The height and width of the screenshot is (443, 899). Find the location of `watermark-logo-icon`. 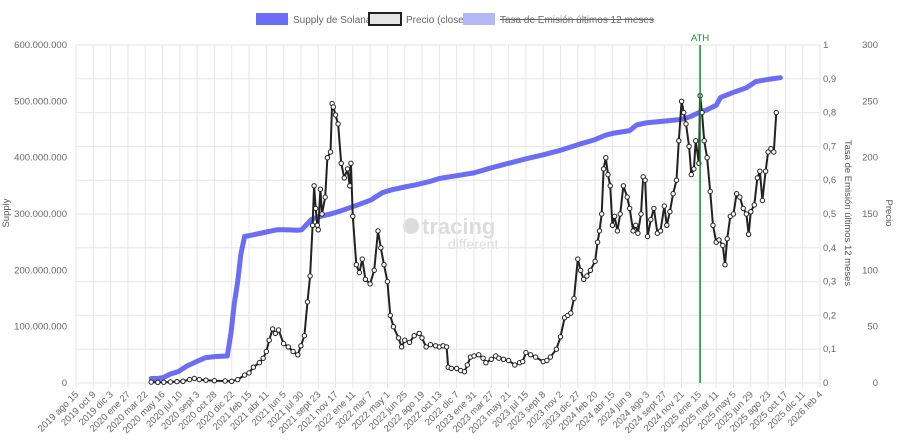

watermark-logo-icon is located at coordinates (411, 226).